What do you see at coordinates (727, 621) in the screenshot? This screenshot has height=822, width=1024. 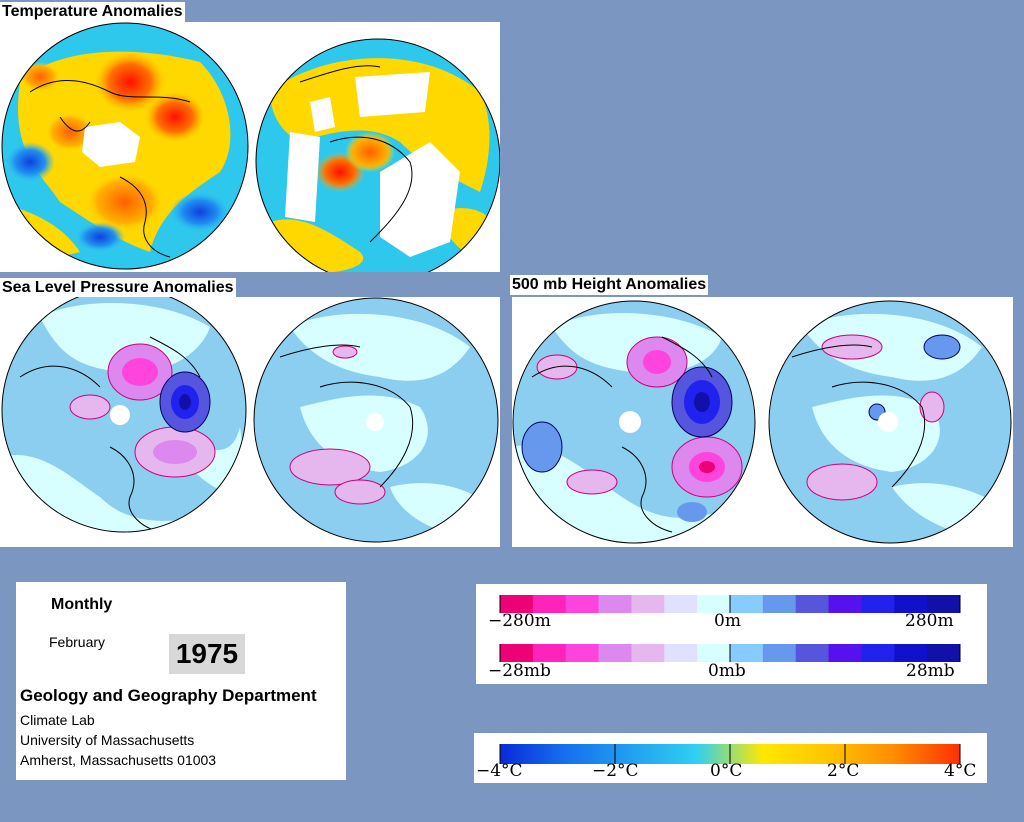 I see `height-mid-label: 0m` at bounding box center [727, 621].